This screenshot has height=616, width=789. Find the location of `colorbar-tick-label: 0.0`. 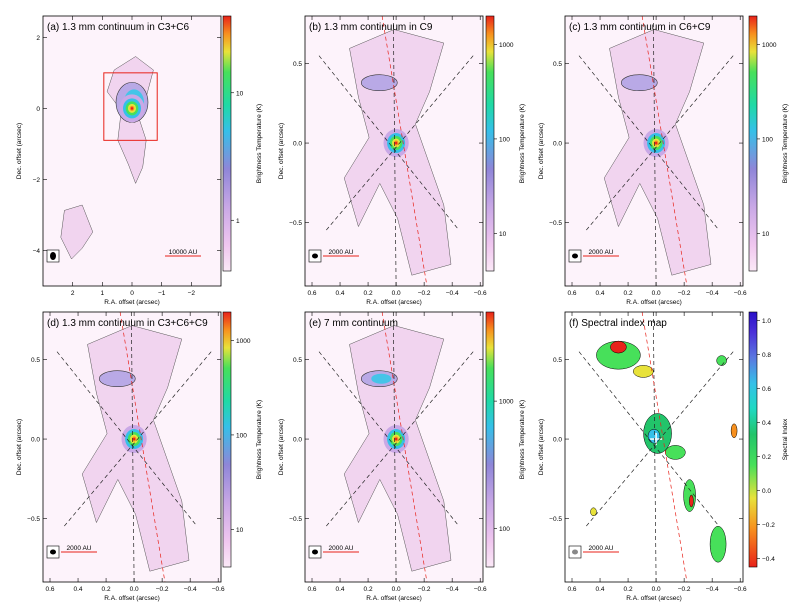

colorbar-tick-label: 0.0 is located at coordinates (766, 491).